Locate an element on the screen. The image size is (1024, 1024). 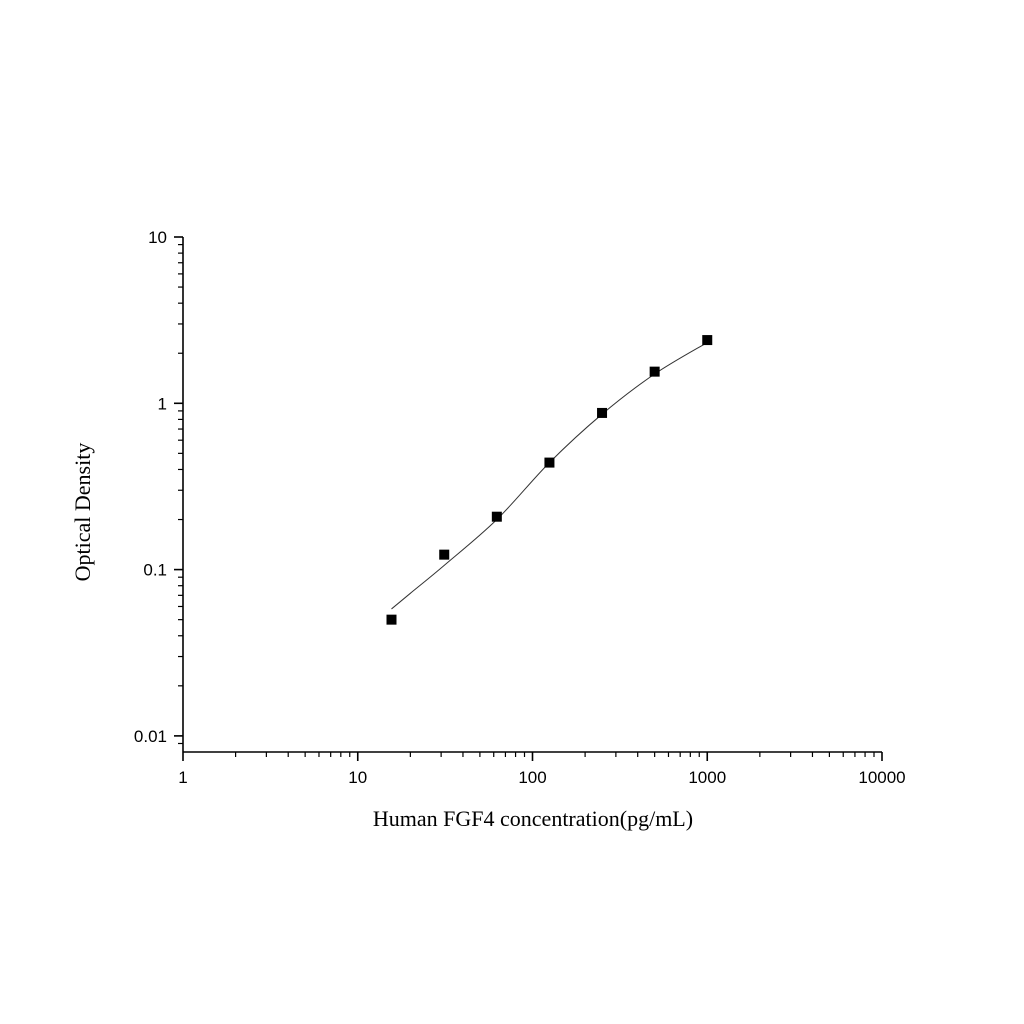
data-points is located at coordinates (549, 480).